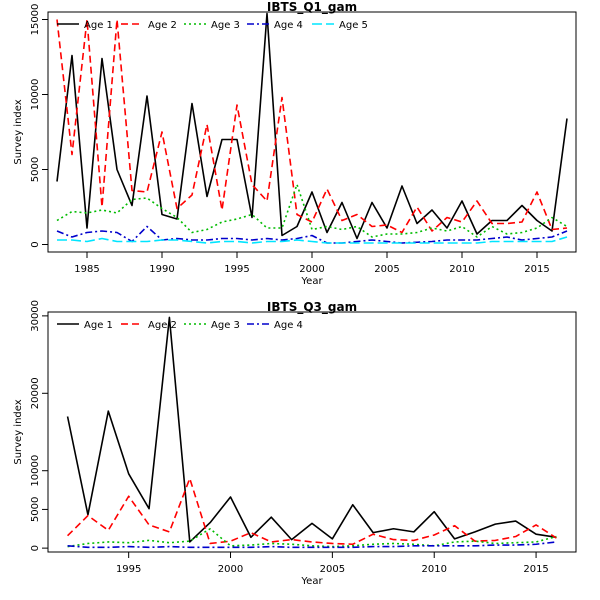 The image size is (600, 600). I want to click on chart-title: IBTS_Q1_gam, so click(312, 7).